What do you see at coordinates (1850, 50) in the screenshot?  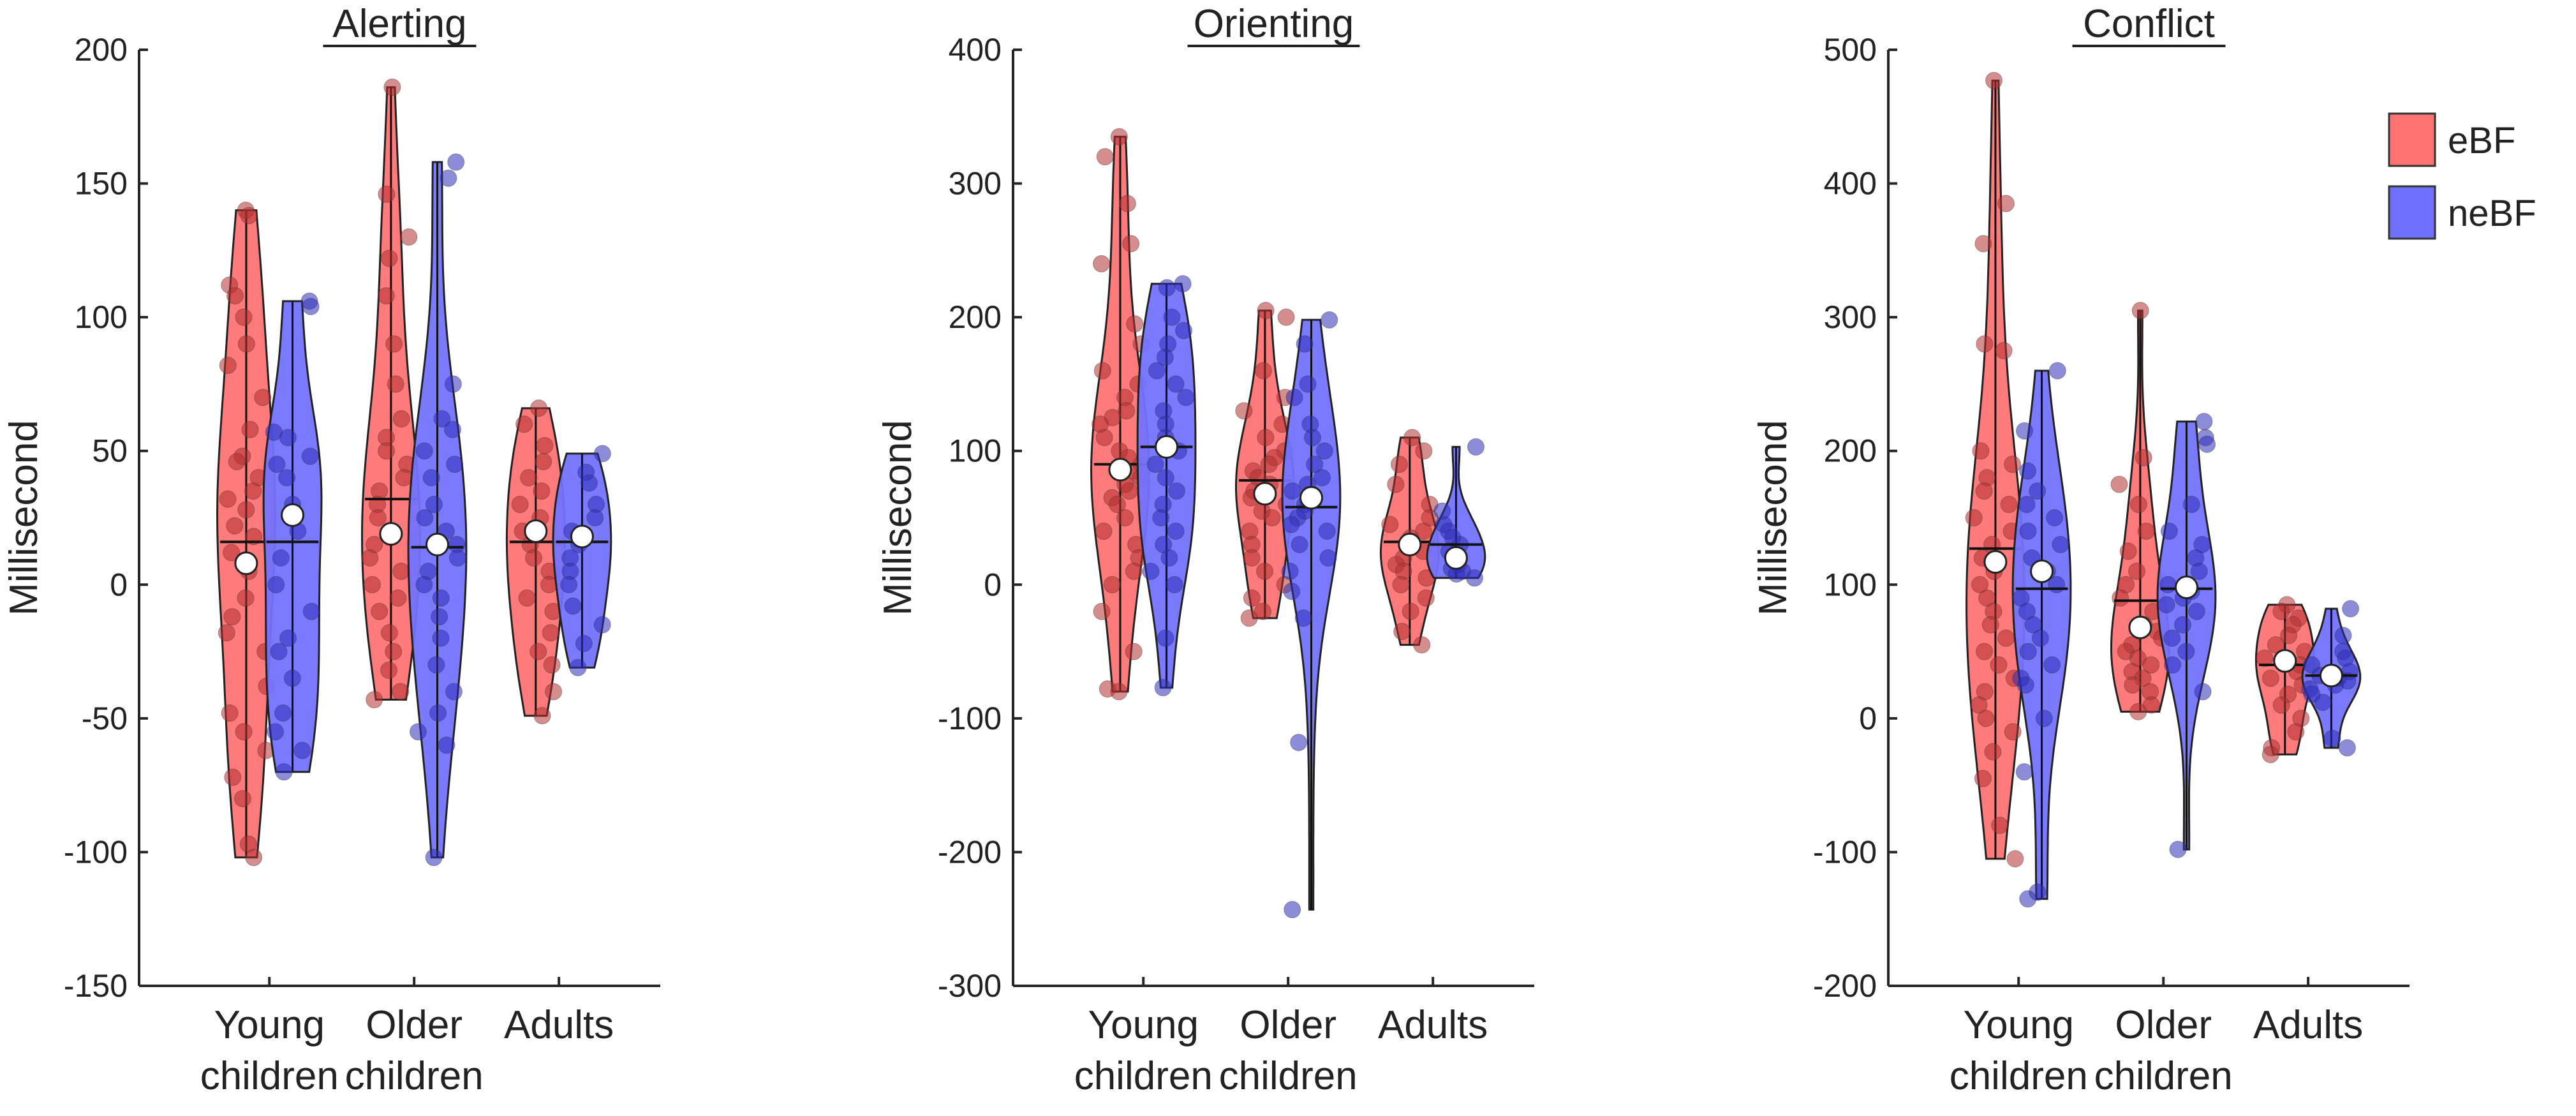 I see `y-tick-label: 500` at bounding box center [1850, 50].